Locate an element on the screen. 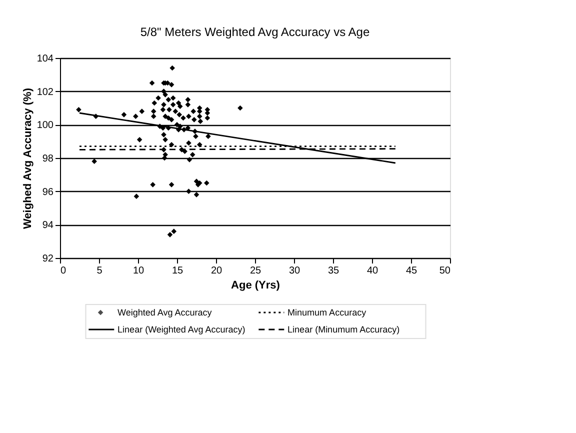  x-tick-label: 50 is located at coordinates (445, 271).